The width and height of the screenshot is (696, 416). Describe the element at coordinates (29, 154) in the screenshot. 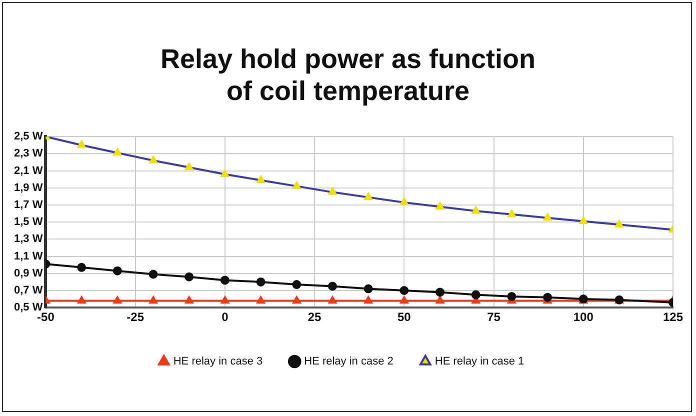

I see `y-tick-label: 2,3 W` at that location.